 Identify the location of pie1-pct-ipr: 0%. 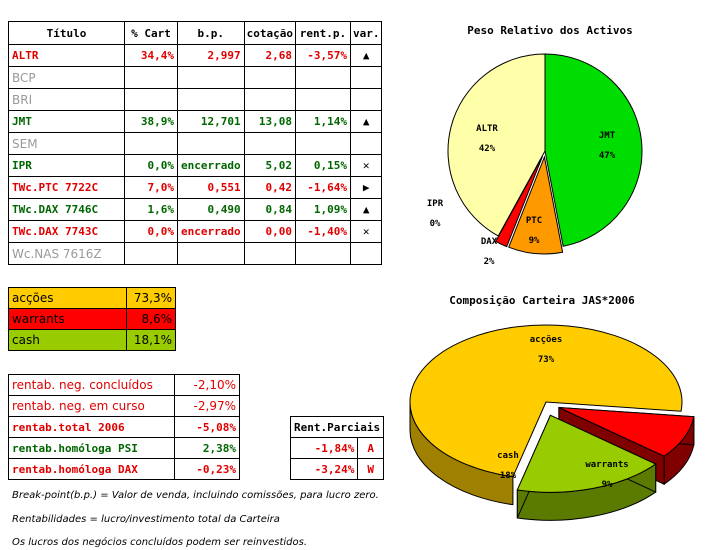
(435, 224).